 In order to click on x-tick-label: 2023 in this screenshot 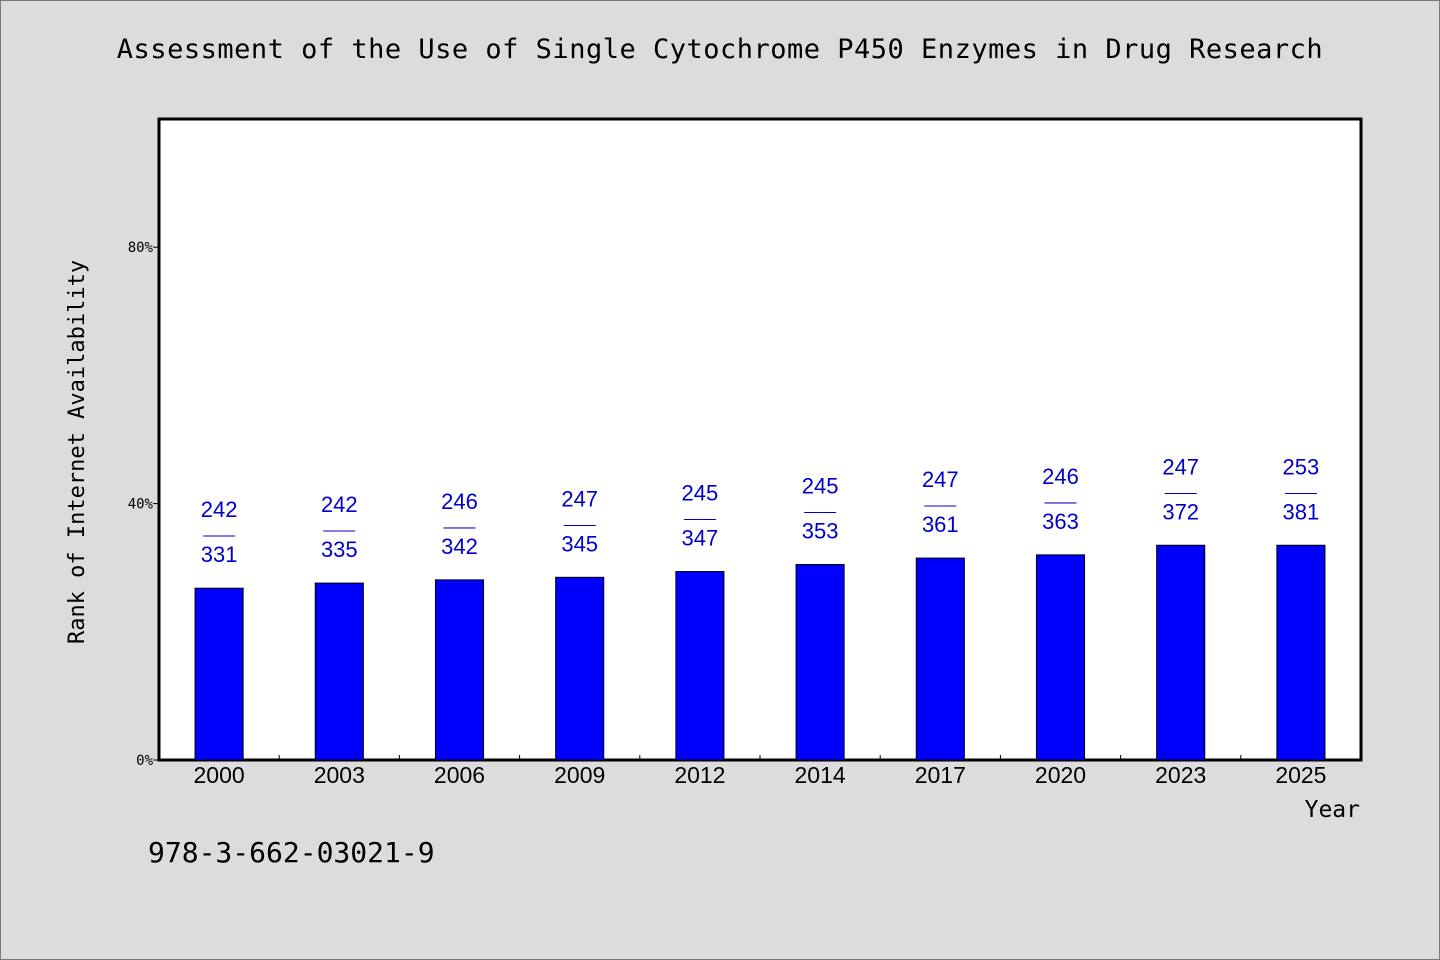, I will do `click(1180, 775)`.